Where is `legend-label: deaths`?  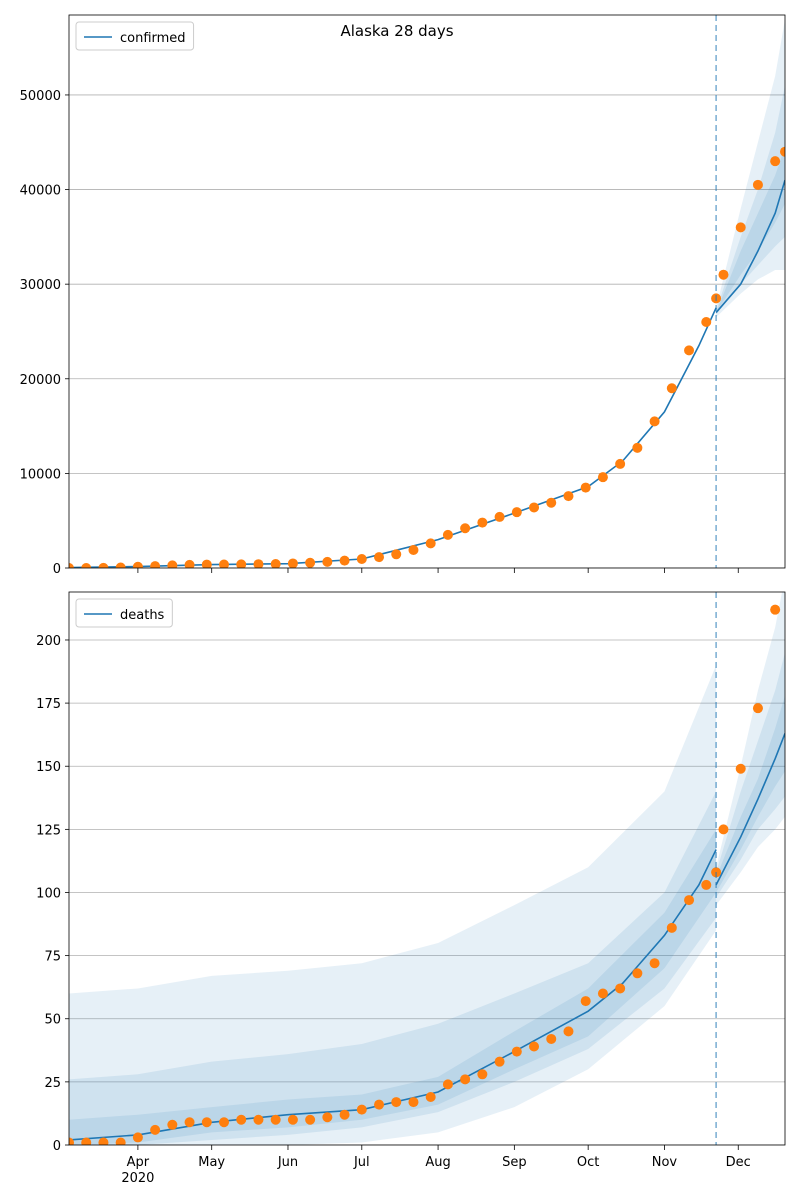 legend-label: deaths is located at coordinates (142, 615).